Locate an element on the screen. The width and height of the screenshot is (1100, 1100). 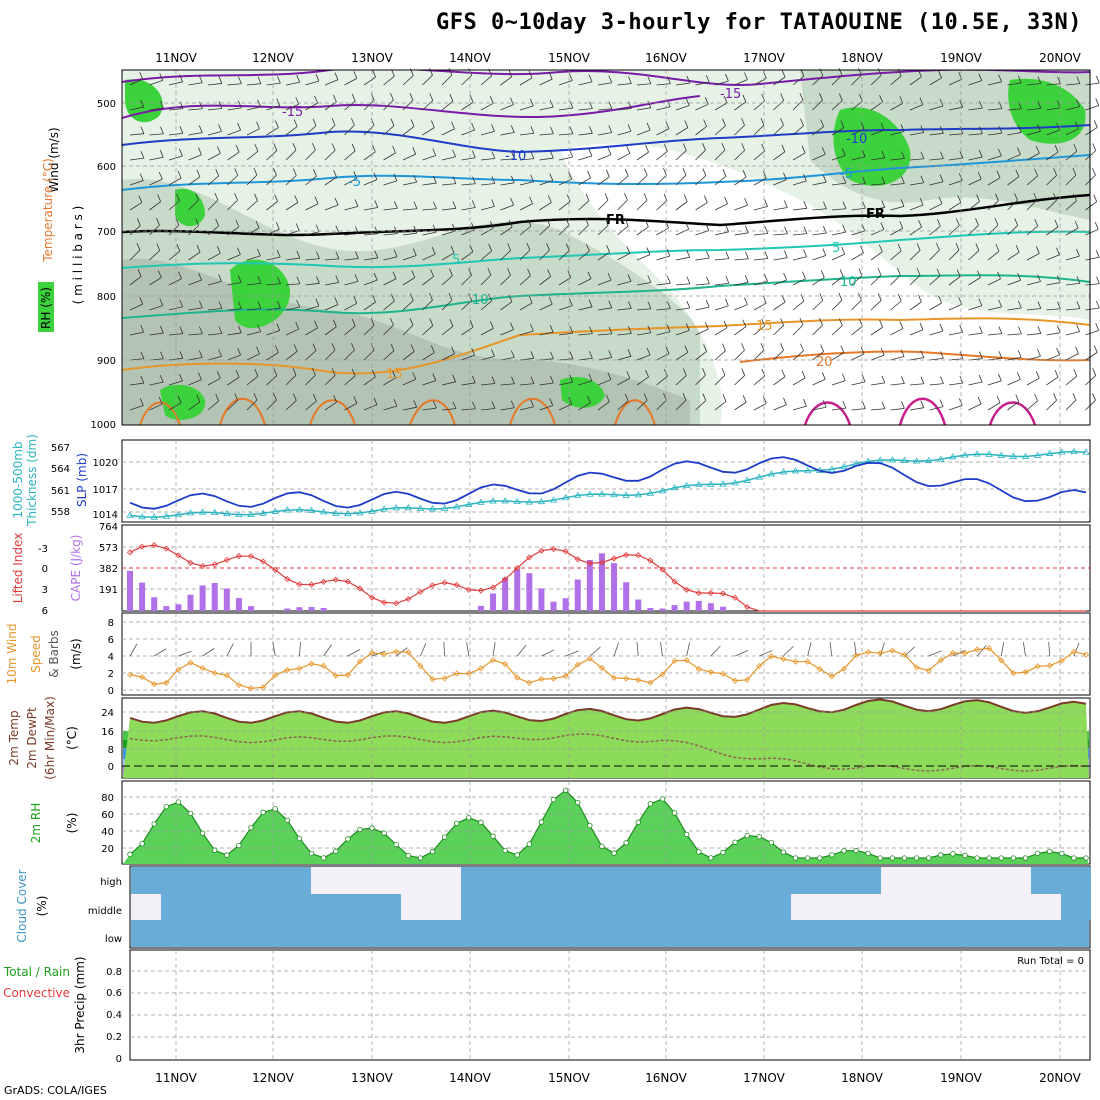
day-label-top: 12NOV is located at coordinates (273, 58).